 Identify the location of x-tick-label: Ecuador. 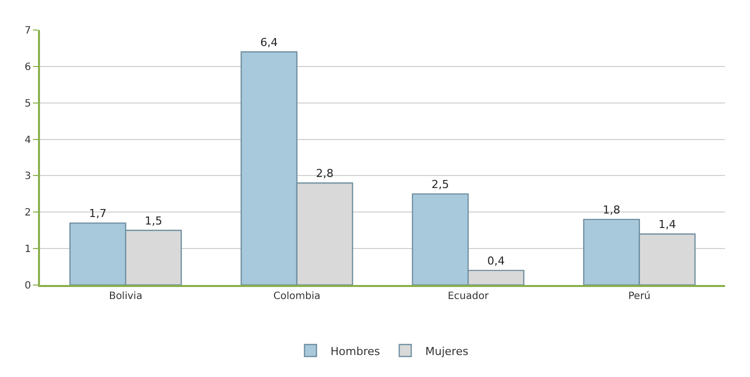
(469, 296).